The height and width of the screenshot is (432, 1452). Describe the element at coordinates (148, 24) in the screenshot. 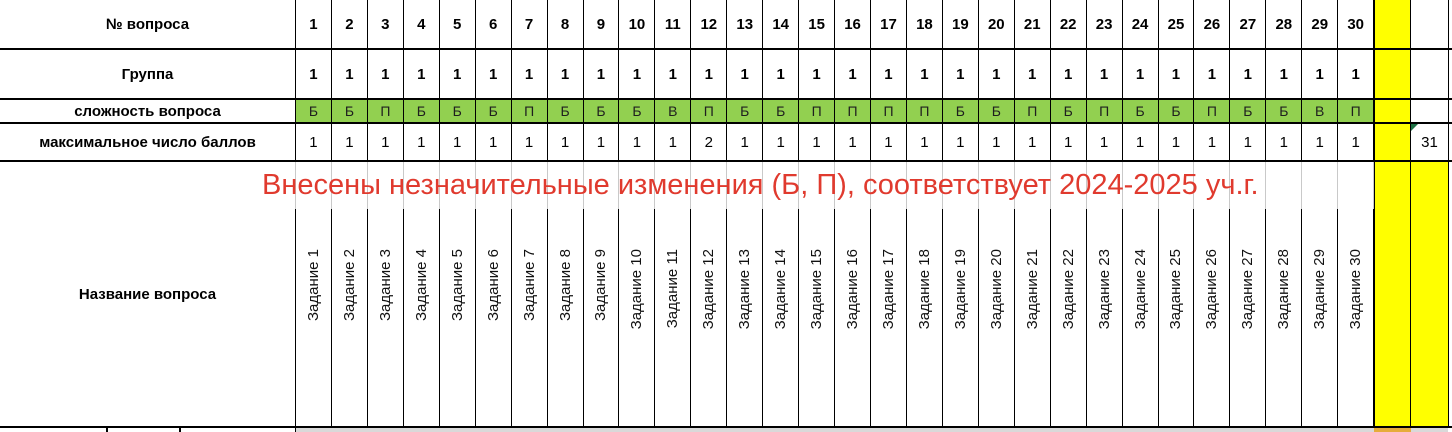

I see `question-number-row-label: № вопроса` at that location.